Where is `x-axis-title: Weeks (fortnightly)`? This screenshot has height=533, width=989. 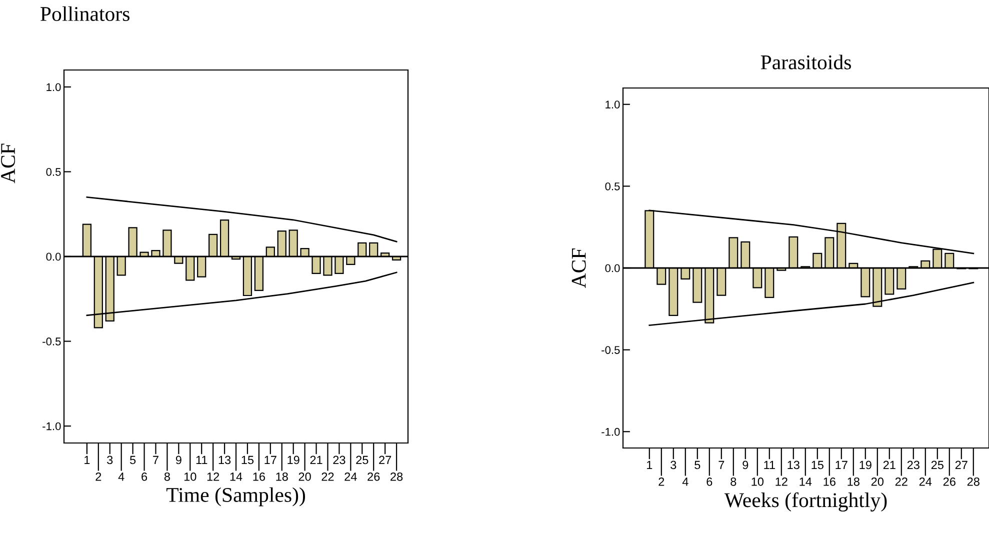
x-axis-title: Weeks (fortnightly) is located at coordinates (805, 502).